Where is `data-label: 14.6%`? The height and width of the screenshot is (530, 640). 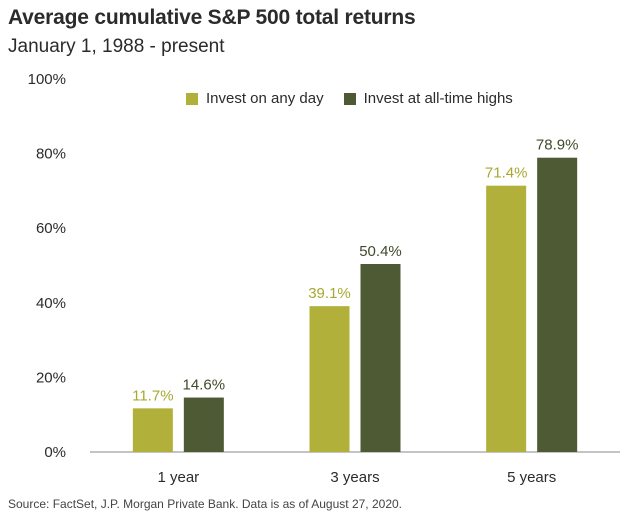 data-label: 14.6% is located at coordinates (204, 385).